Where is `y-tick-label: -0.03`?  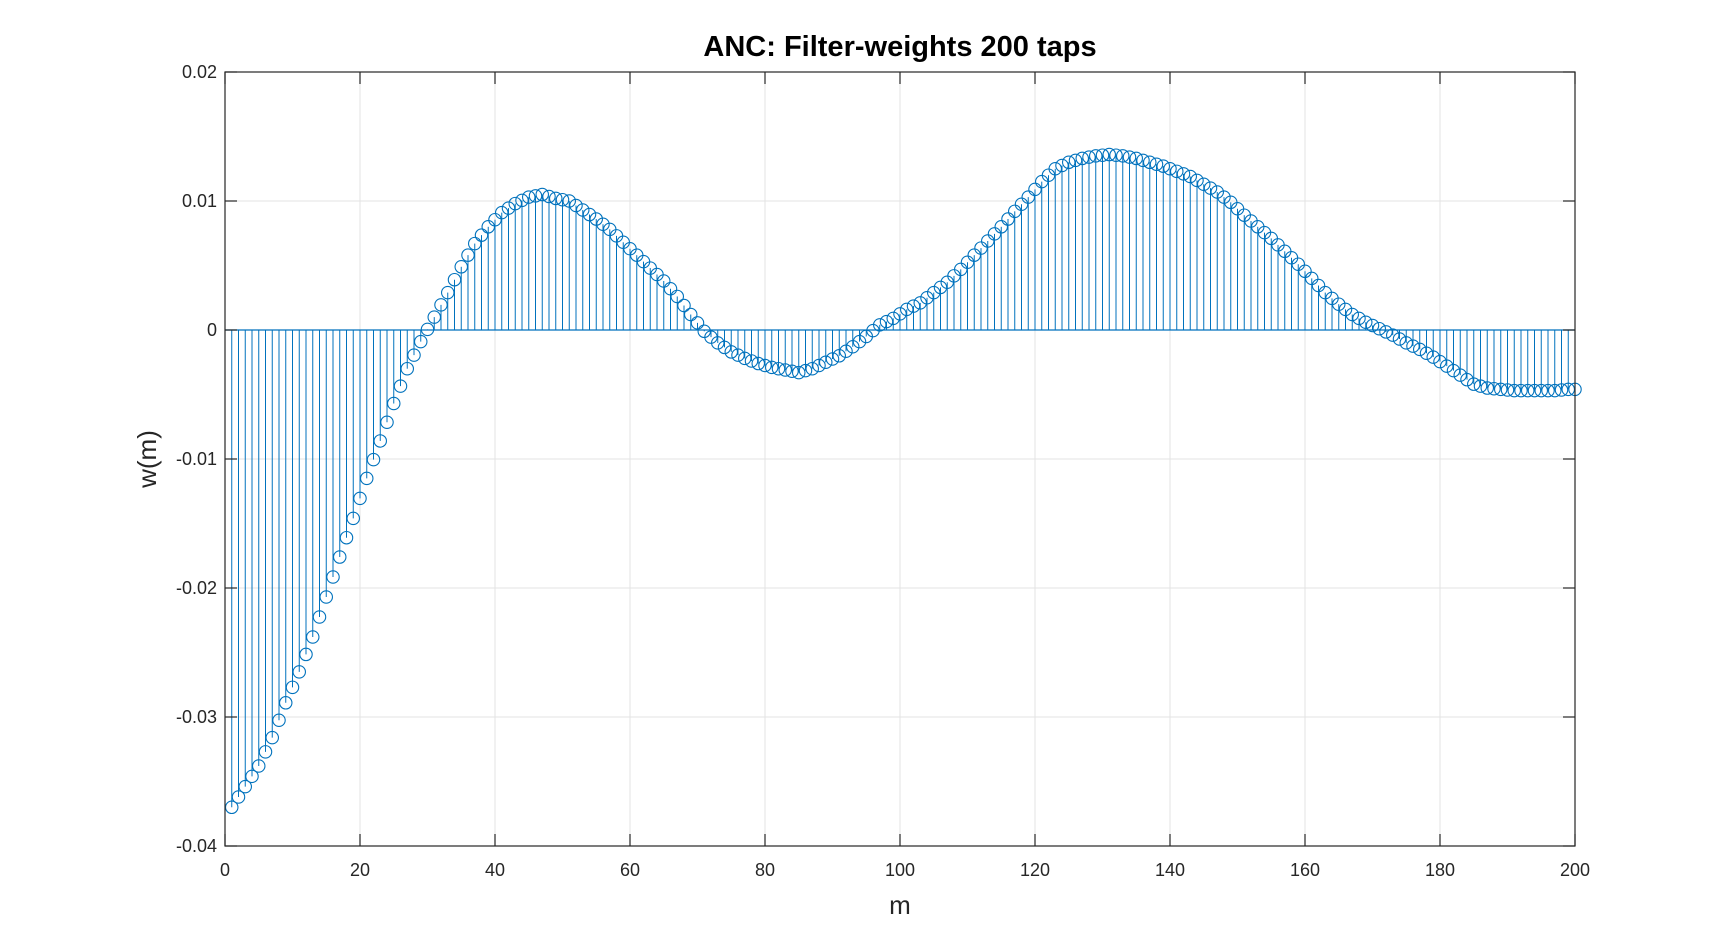 y-tick-label: -0.03 is located at coordinates (196, 717).